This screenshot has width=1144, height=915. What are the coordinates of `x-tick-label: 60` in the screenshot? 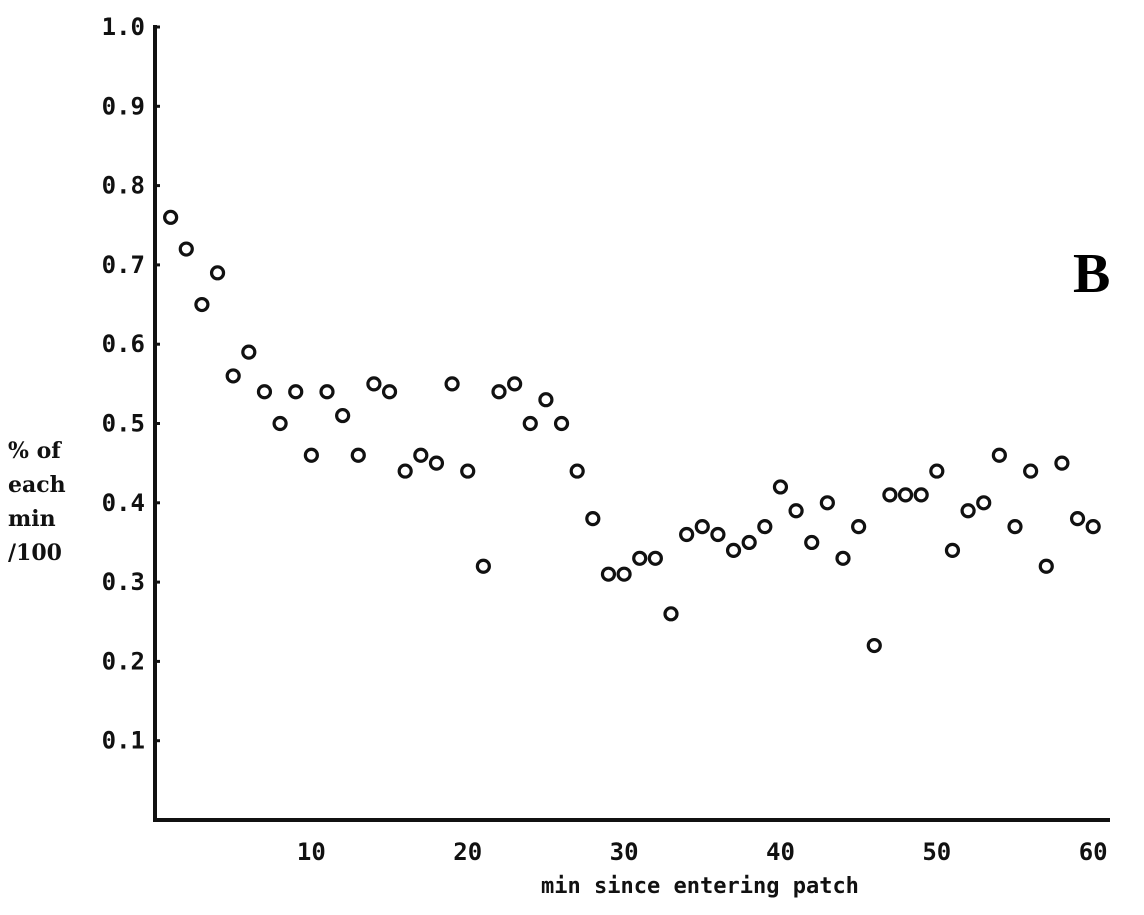 It's located at (1093, 852).